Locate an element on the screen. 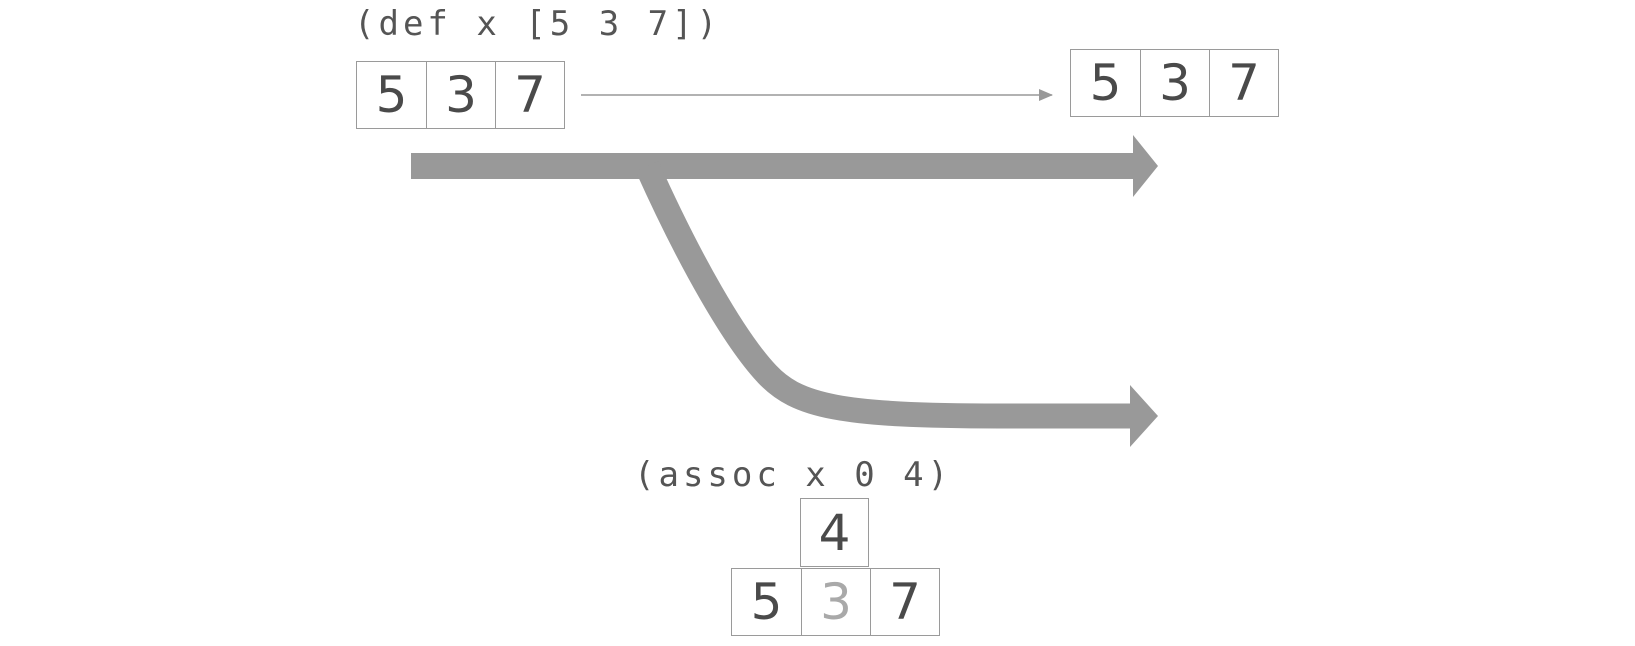 This screenshot has width=1635, height=646. def-code-label: (def x [5 3 7]) is located at coordinates (538, 24).